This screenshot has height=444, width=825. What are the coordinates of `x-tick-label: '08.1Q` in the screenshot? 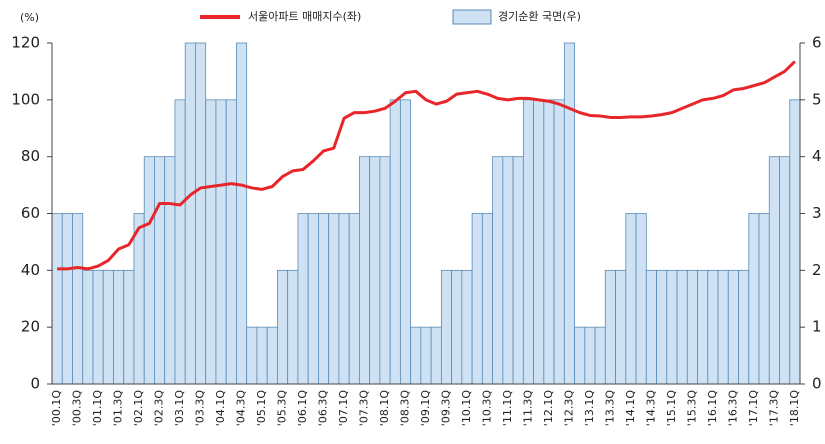 It's located at (384, 408).